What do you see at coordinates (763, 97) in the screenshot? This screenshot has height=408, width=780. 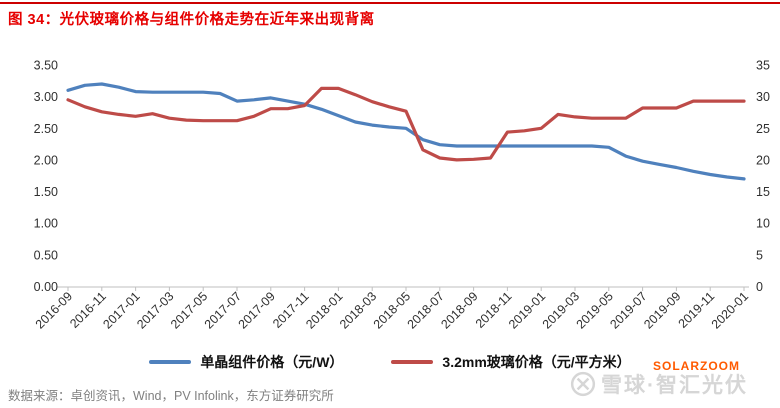 I see `right-axis-tick-label: 30` at bounding box center [763, 97].